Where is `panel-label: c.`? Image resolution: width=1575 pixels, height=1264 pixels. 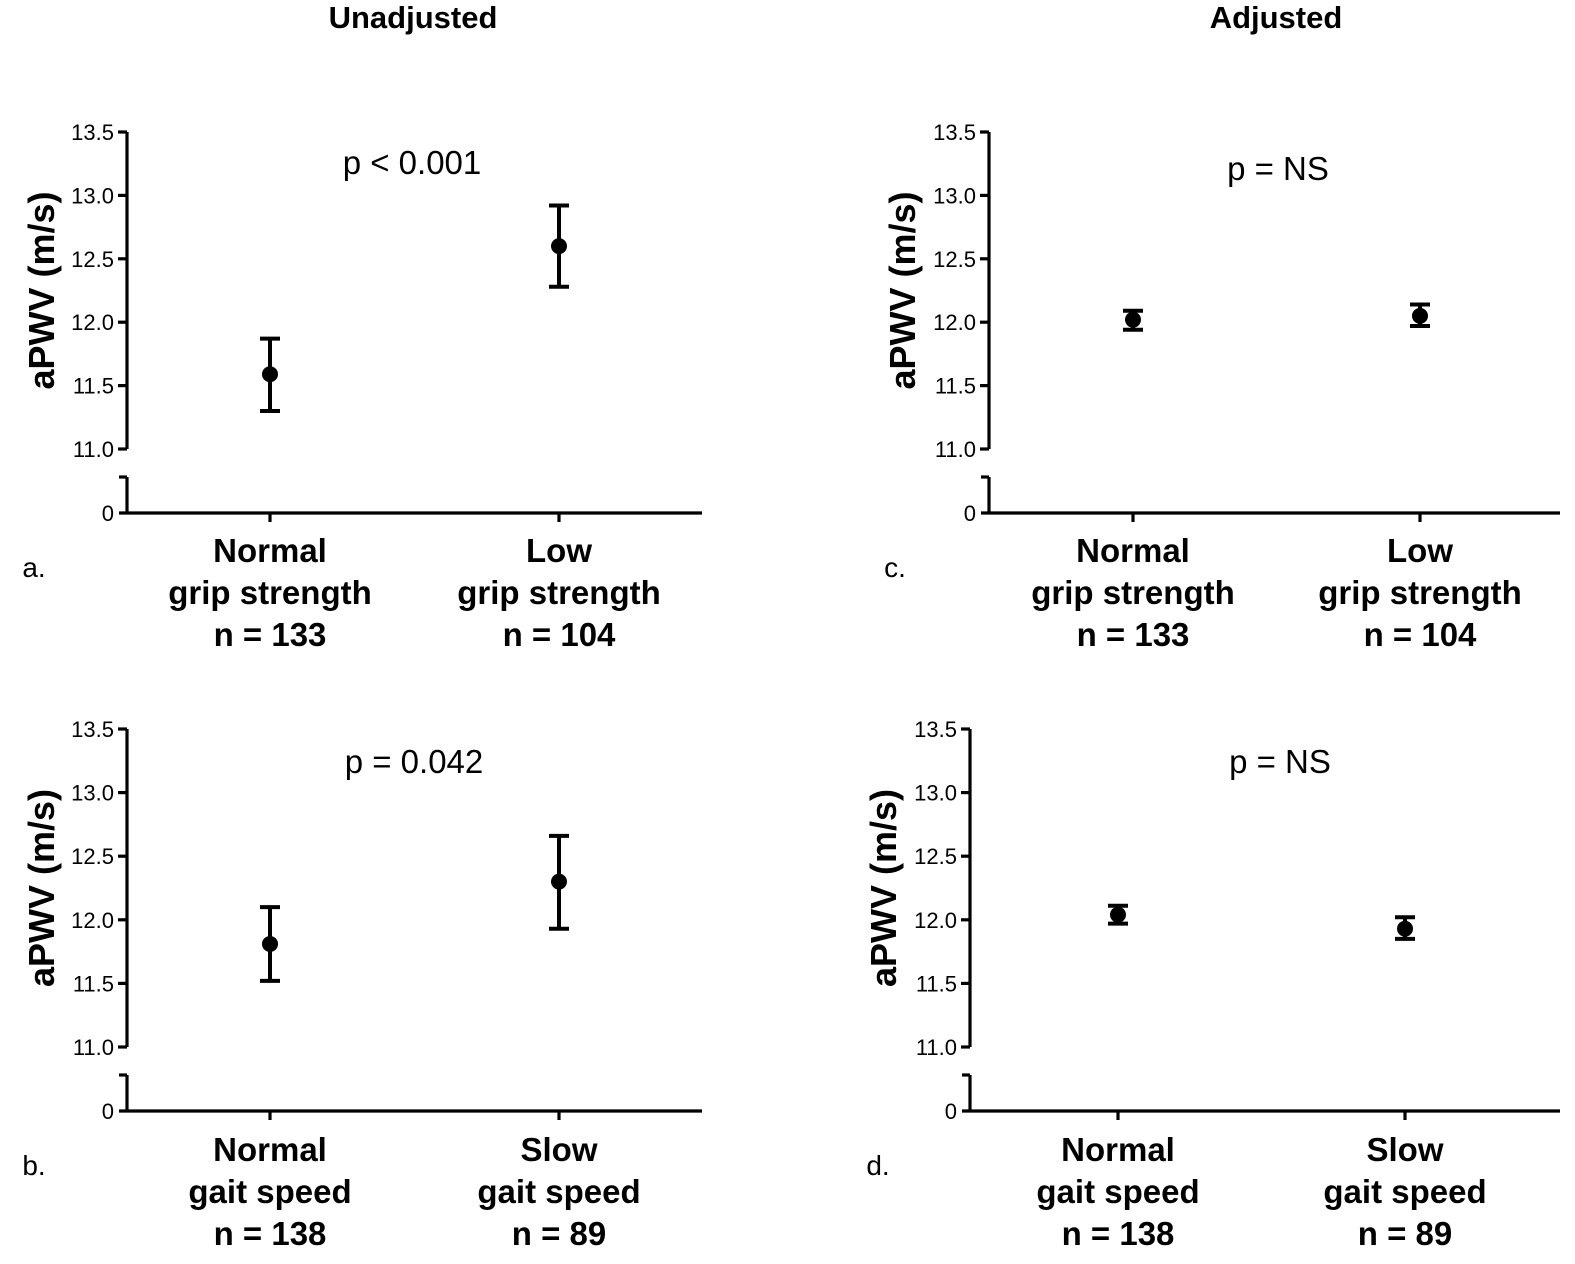 panel-label: c. is located at coordinates (895, 567).